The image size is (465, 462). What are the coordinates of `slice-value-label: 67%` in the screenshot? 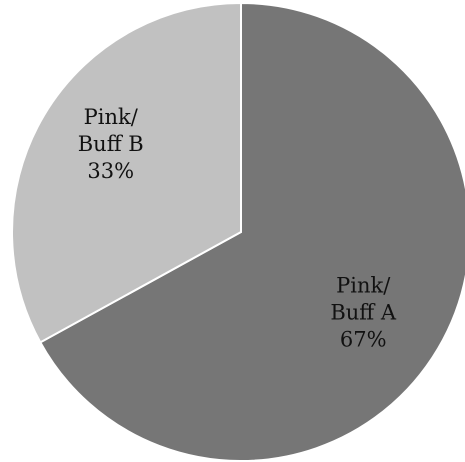 It's located at (363, 339).